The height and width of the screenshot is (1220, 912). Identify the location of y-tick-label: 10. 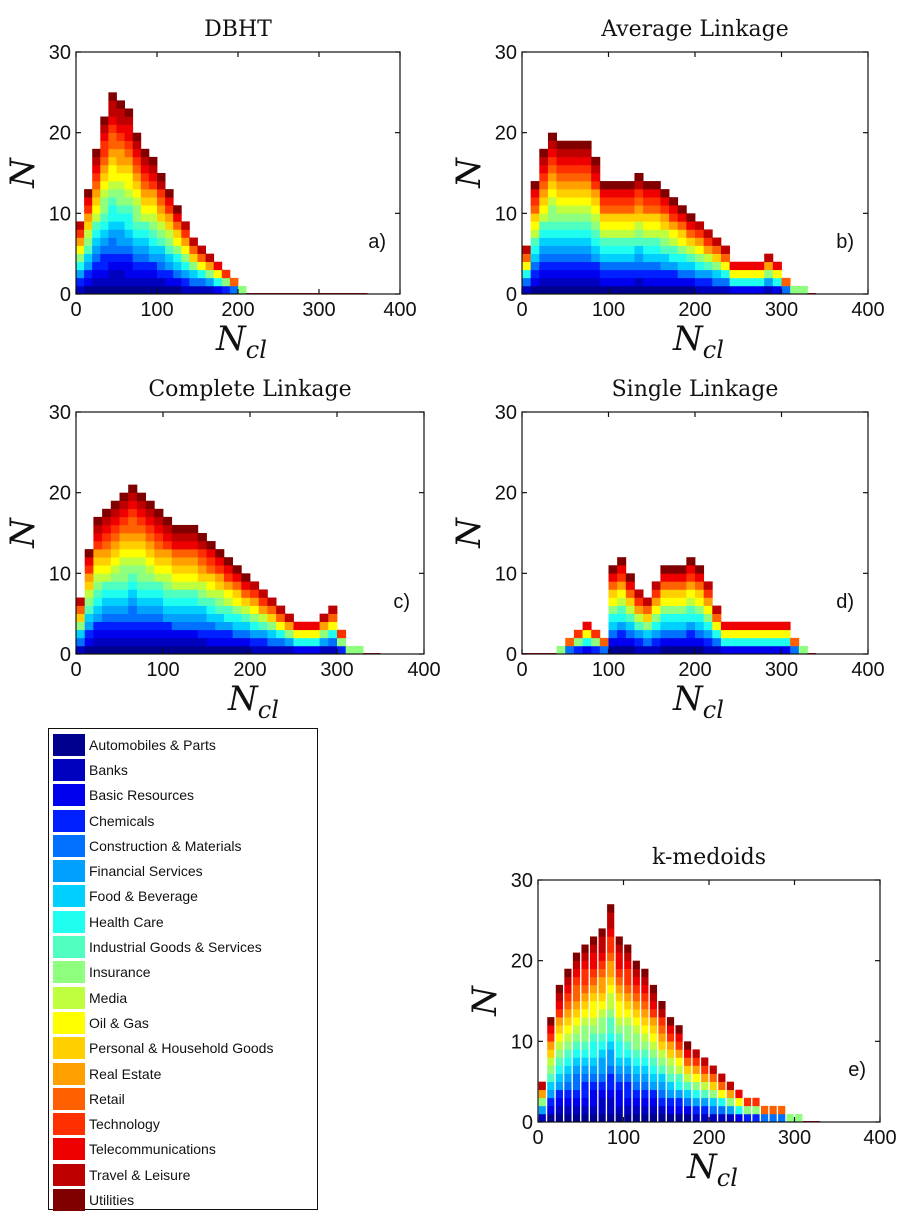
(506, 214).